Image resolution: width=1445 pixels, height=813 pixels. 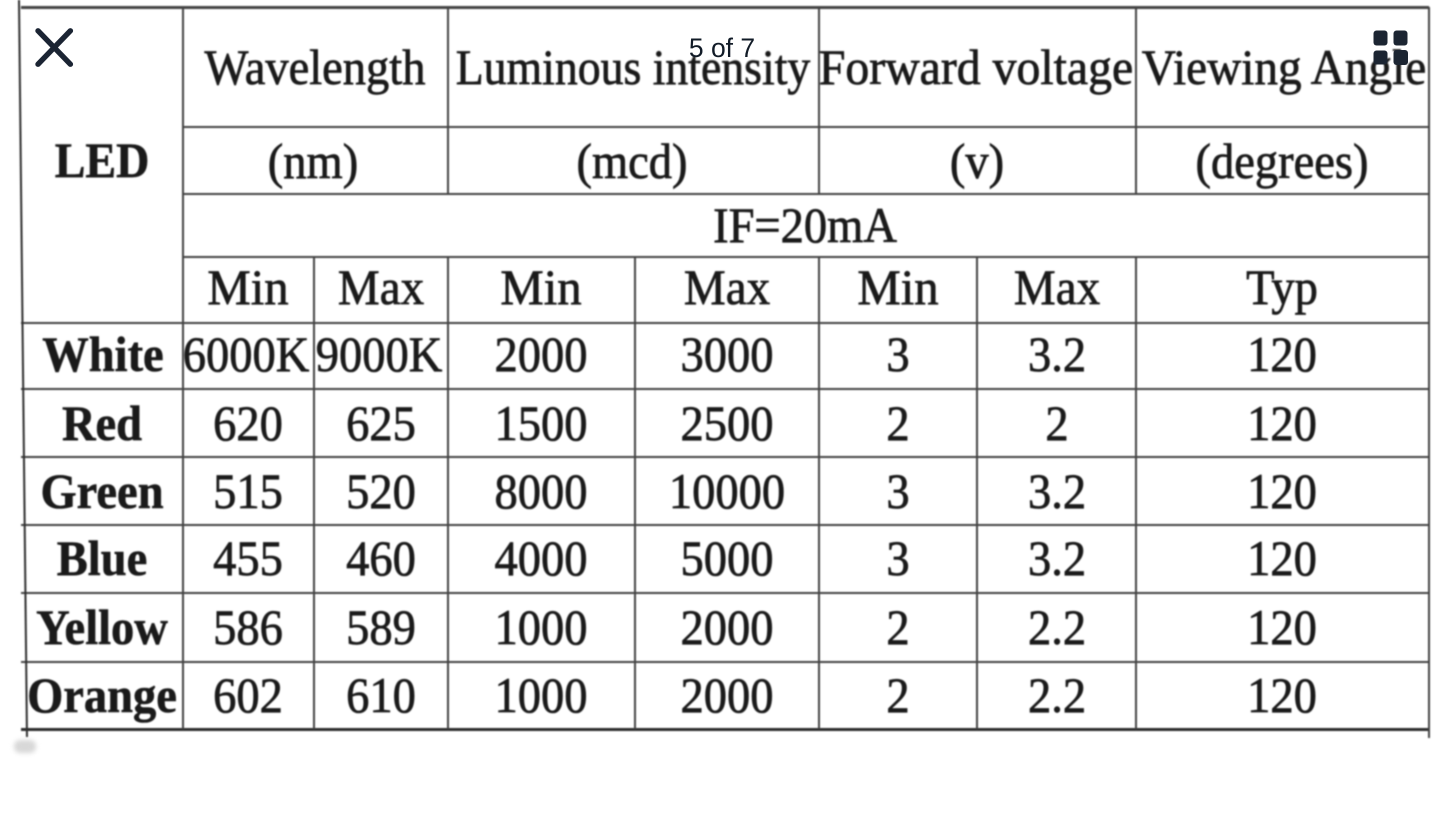 What do you see at coordinates (722, 48) in the screenshot?
I see `svg-text: 5 of 7` at bounding box center [722, 48].